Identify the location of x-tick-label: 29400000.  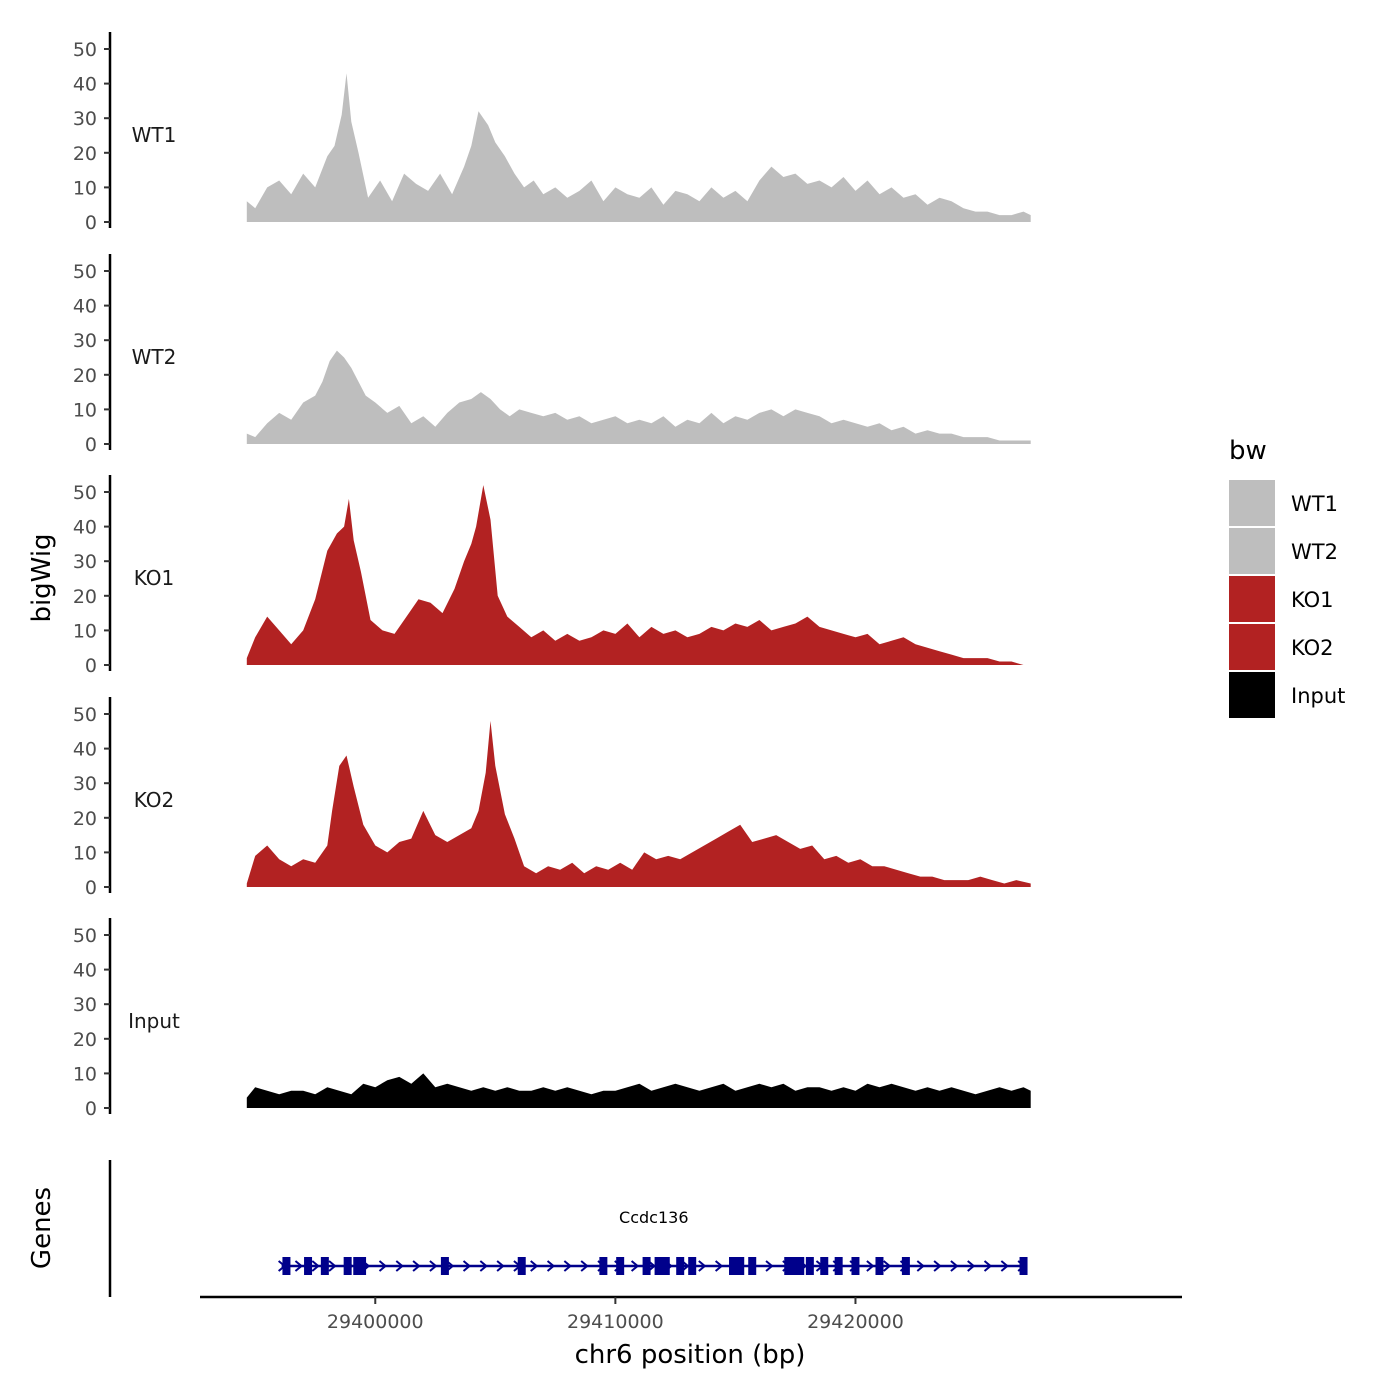
(375, 1322).